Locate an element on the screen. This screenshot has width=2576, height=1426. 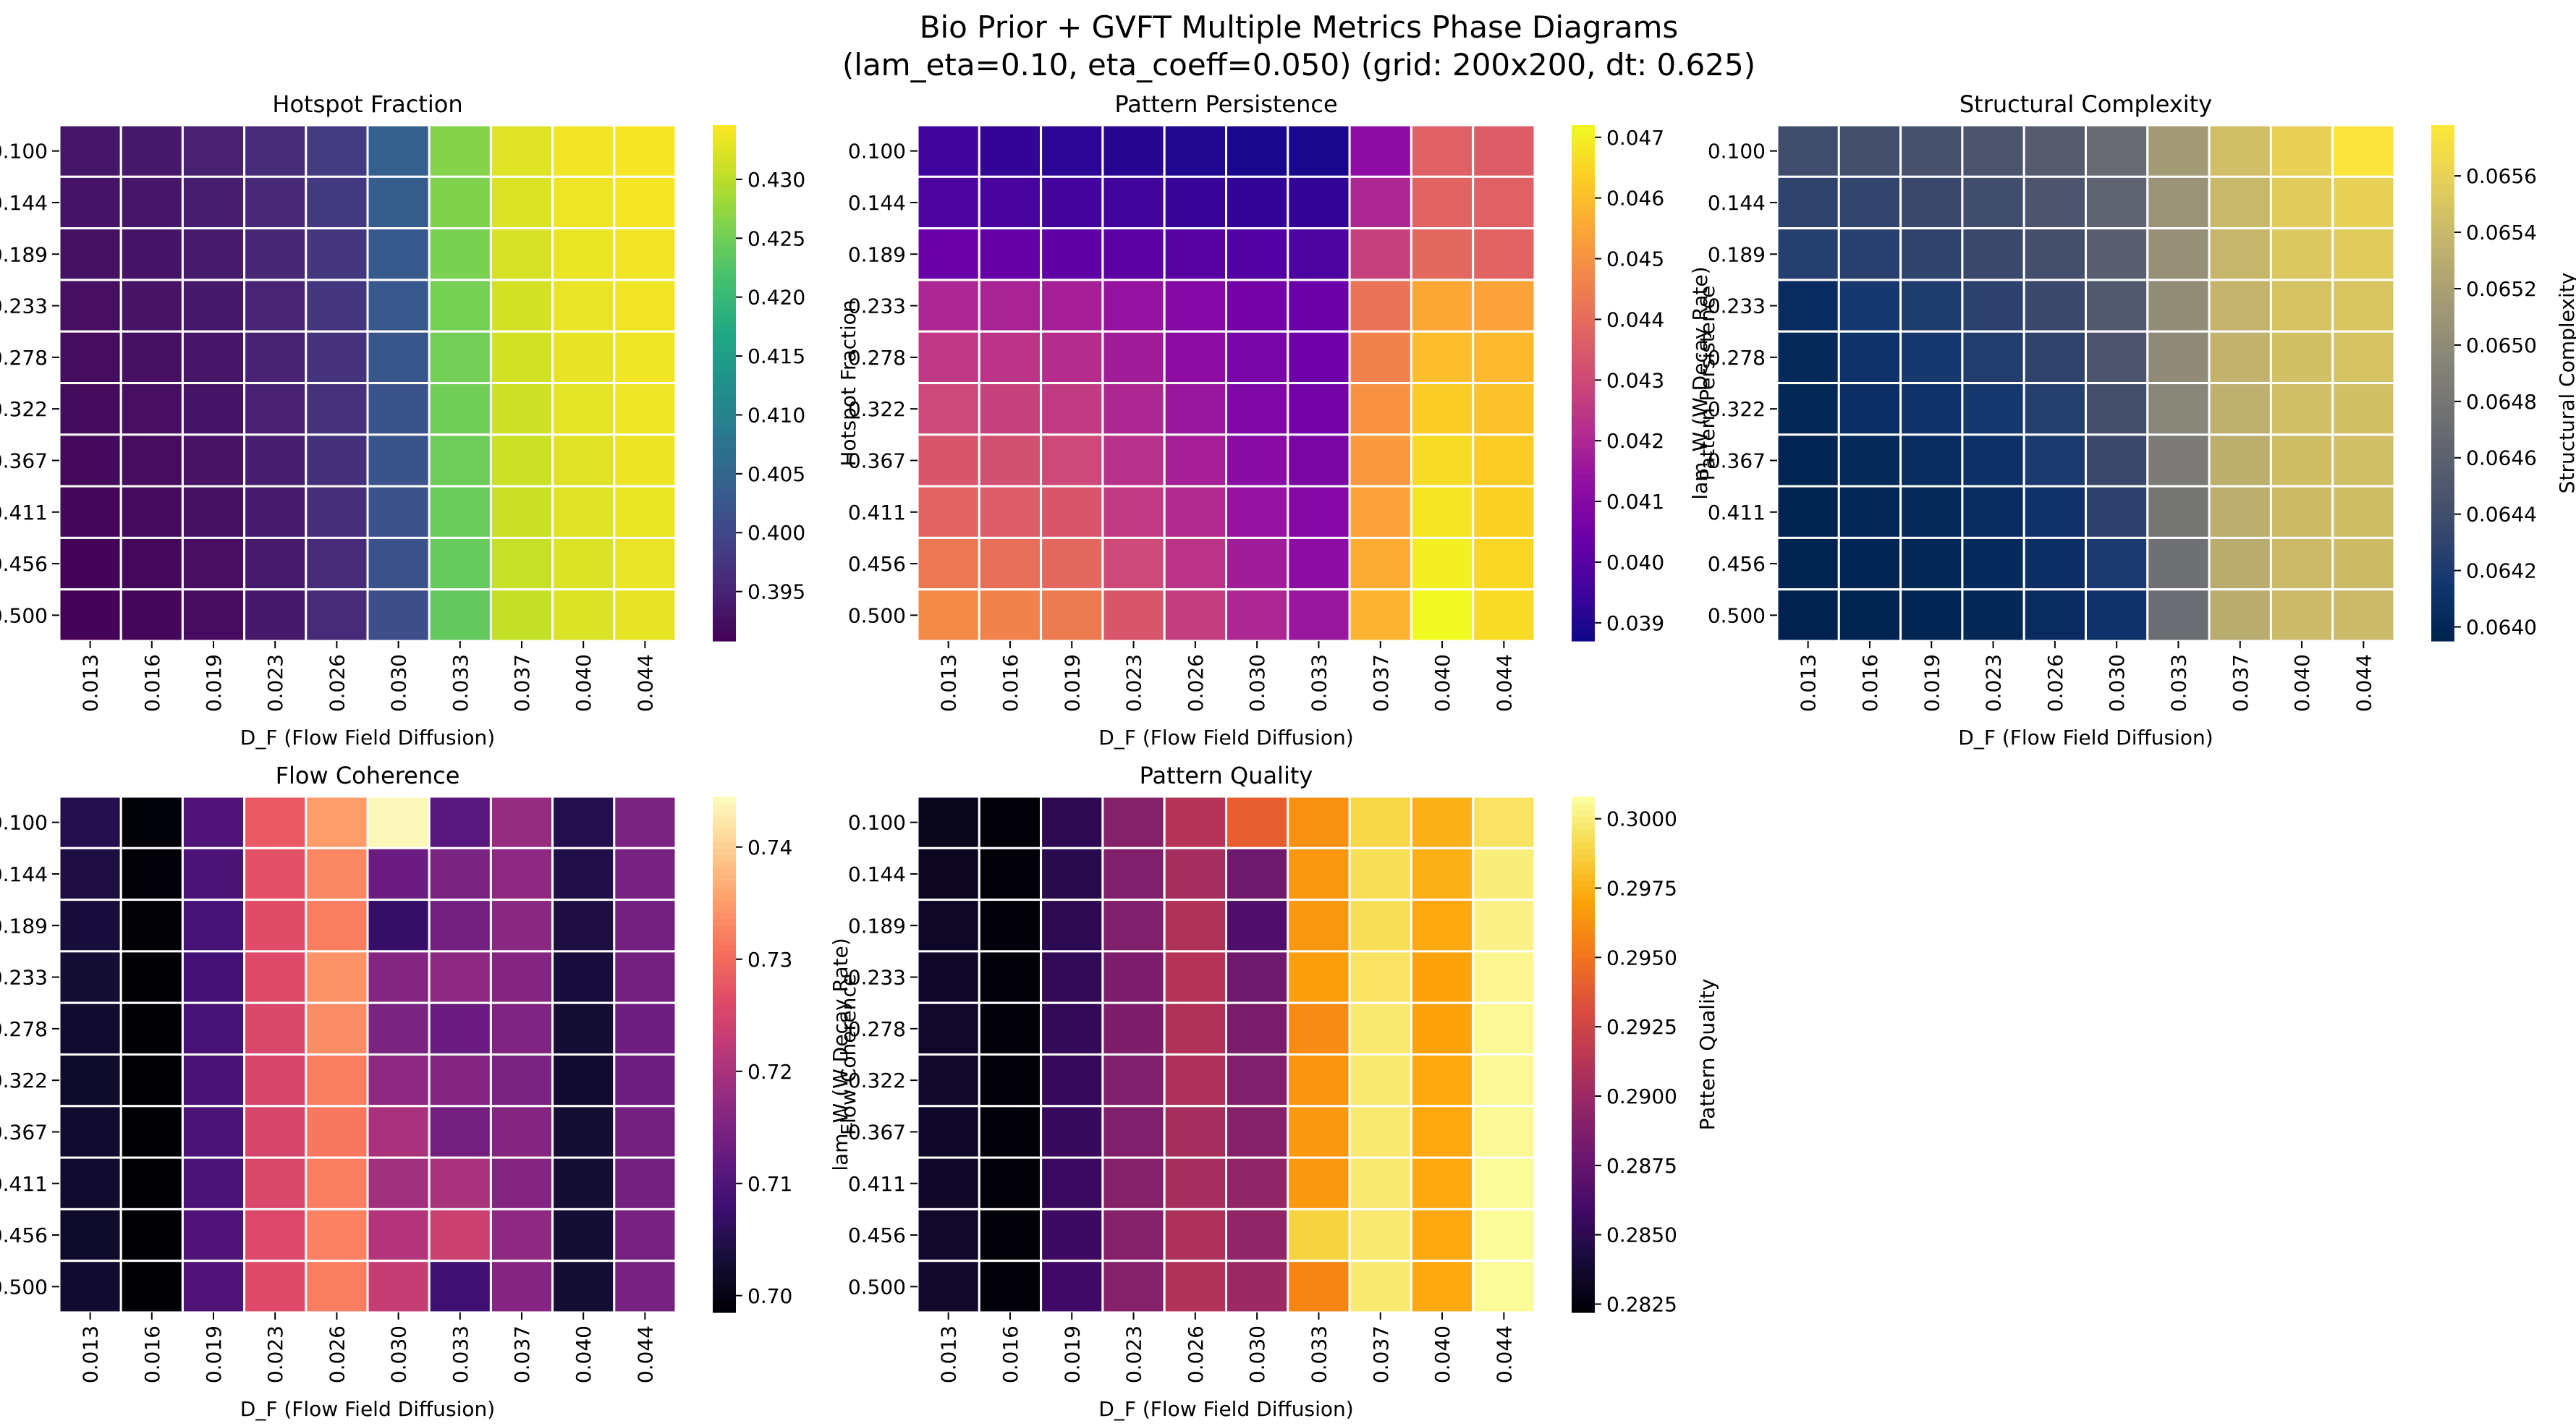
y-tick-label: 0.189 is located at coordinates (24, 926).